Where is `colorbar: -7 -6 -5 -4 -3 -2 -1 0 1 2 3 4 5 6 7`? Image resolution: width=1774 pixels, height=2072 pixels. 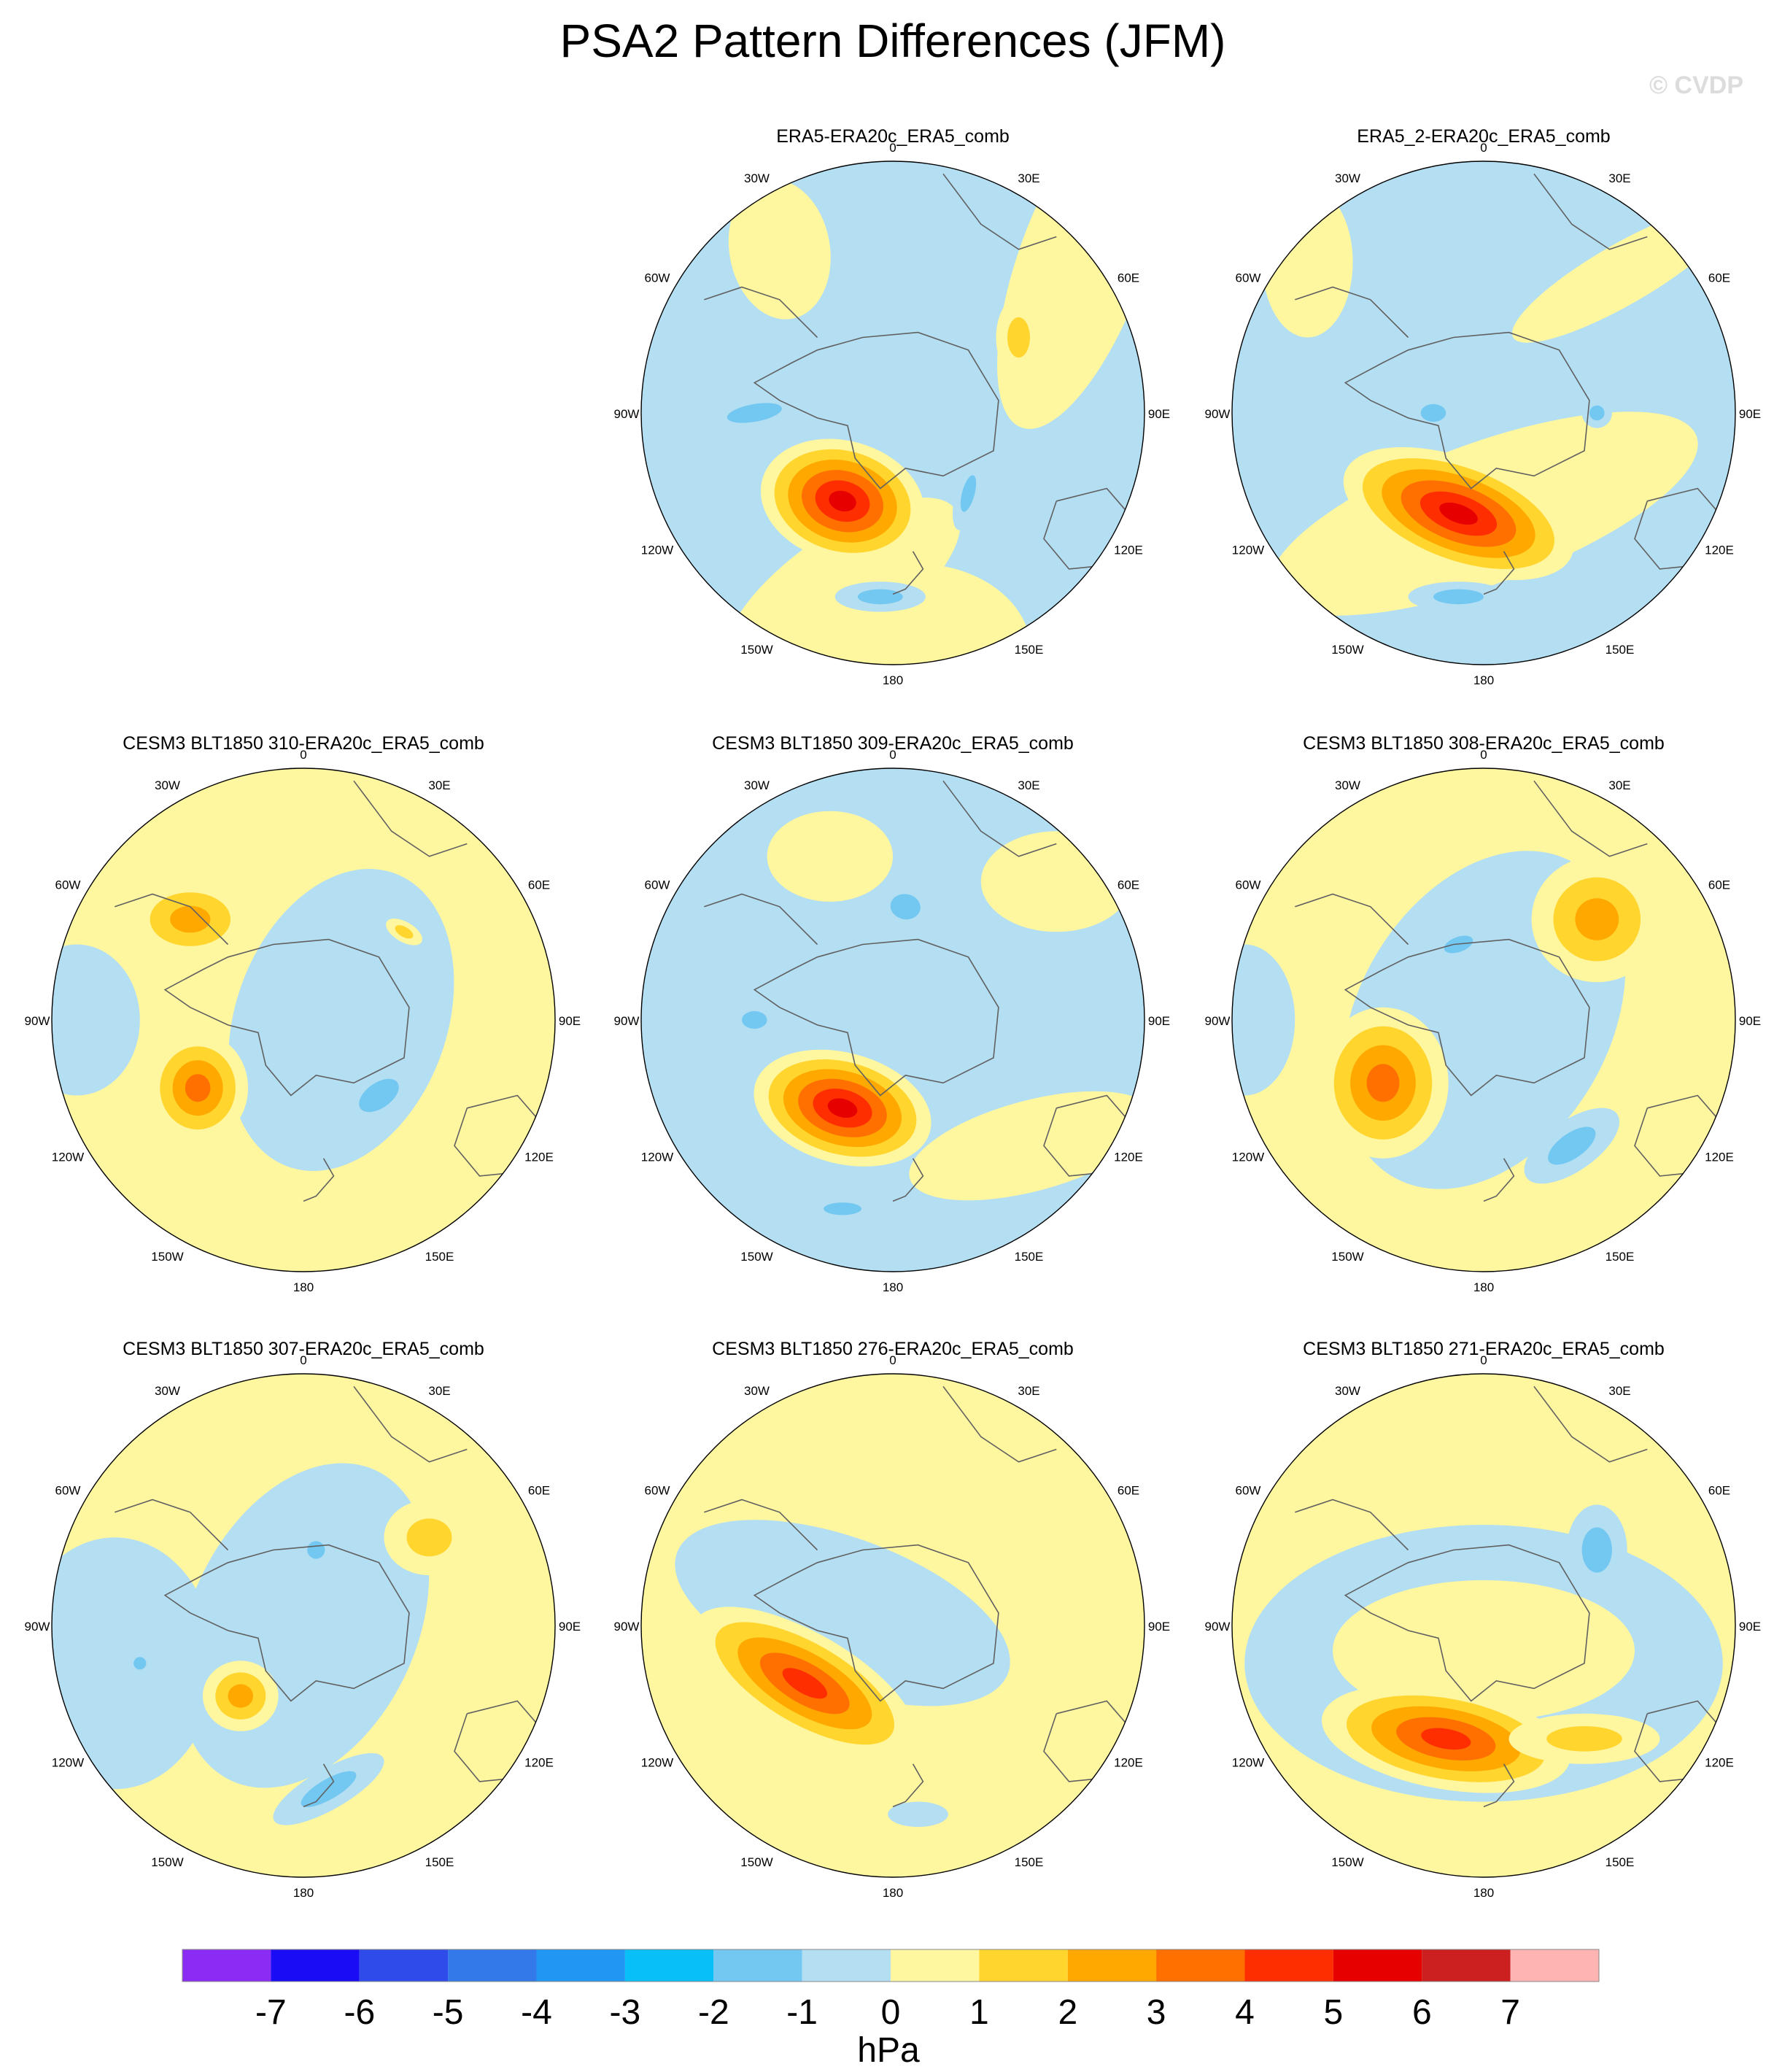
colorbar: -7 -6 -5 -4 -3 -2 -1 0 1 2 3 4 5 6 7 is located at coordinates (891, 1990).